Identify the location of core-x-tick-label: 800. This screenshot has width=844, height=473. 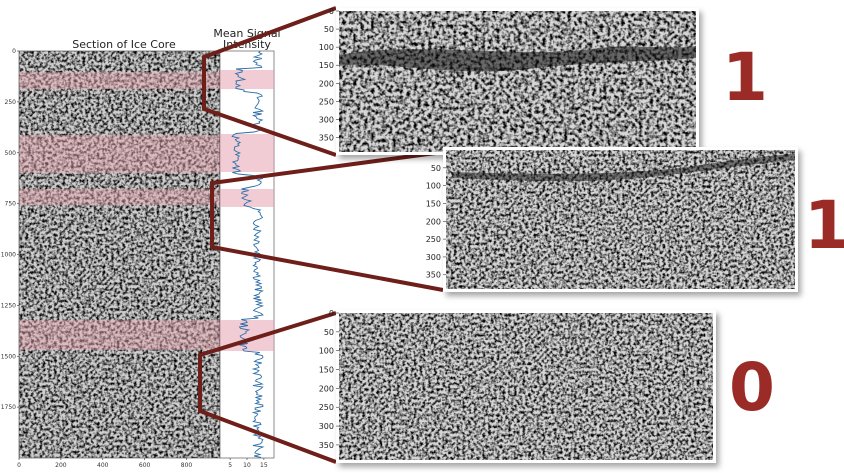
(187, 465).